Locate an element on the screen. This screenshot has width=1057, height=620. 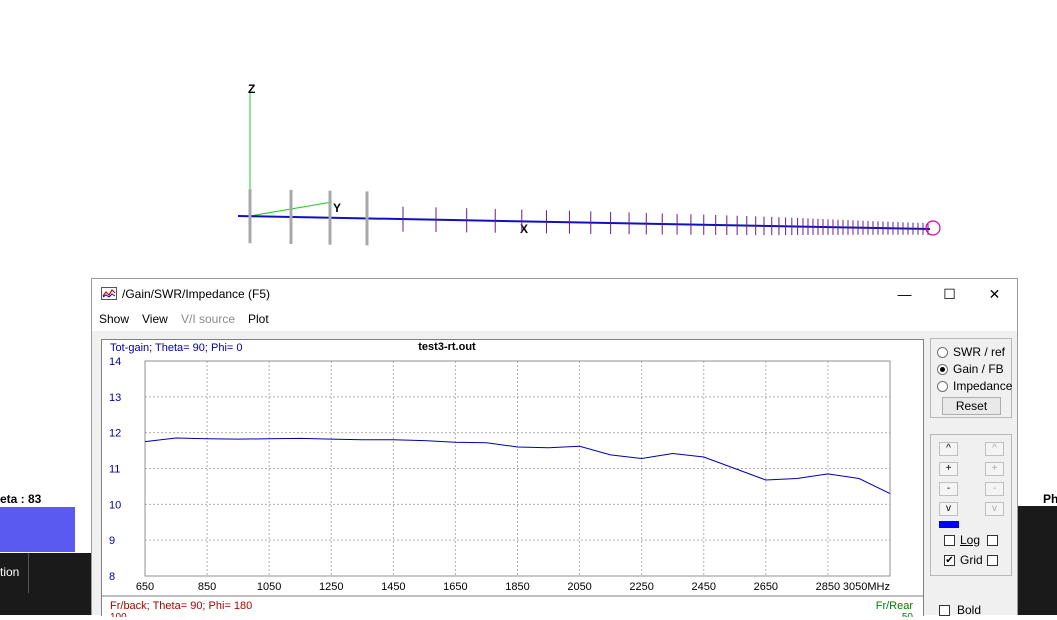
reset-button: Reset is located at coordinates (971, 406).